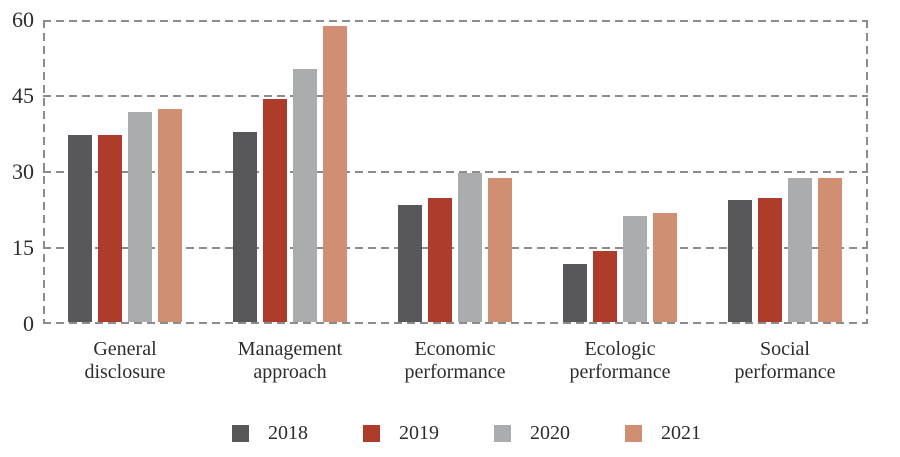 The height and width of the screenshot is (457, 900). I want to click on bar-2021-general-disclosure, so click(170, 215).